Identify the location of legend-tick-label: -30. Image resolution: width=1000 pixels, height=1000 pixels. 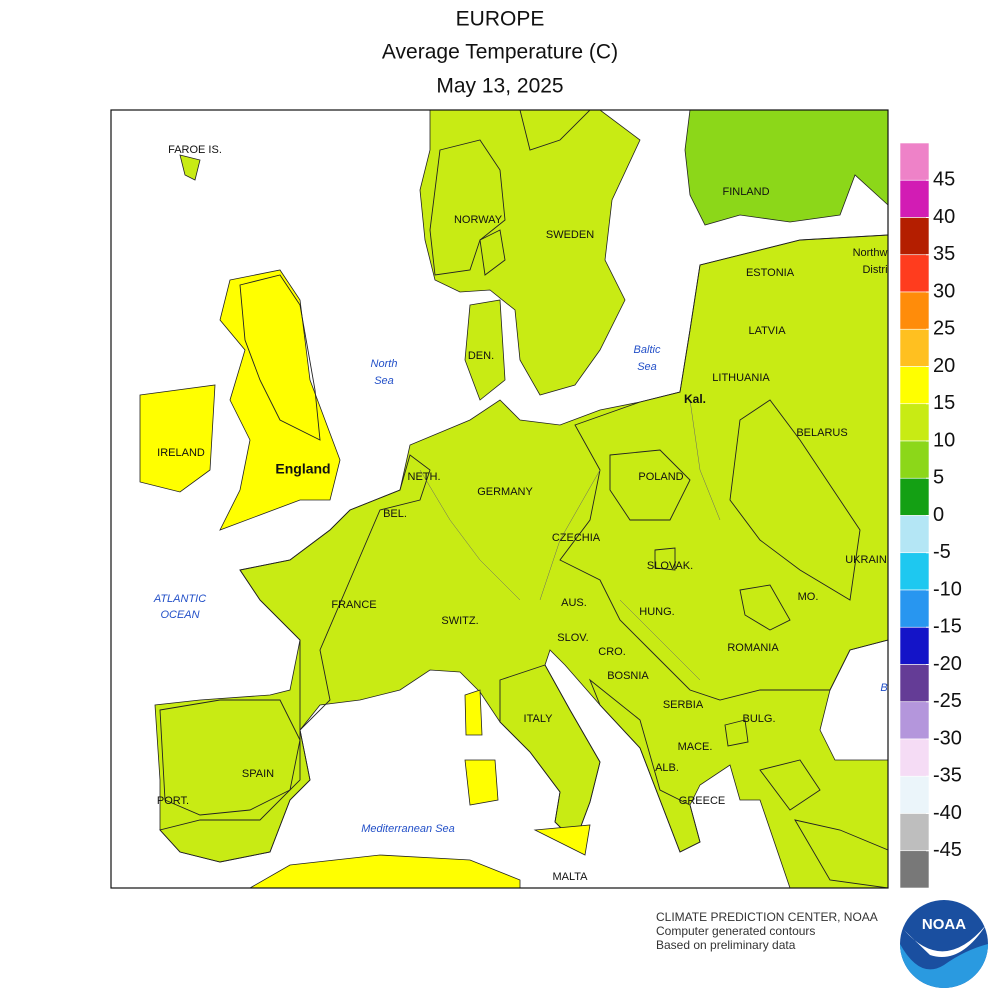
(947, 738).